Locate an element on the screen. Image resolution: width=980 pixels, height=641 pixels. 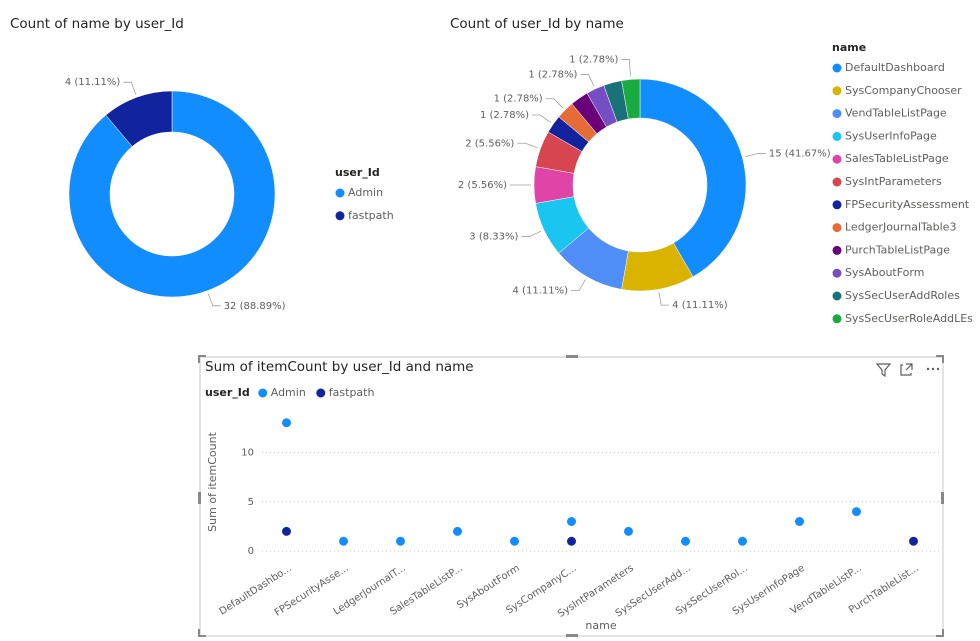
legend-label: SysAboutForm is located at coordinates (884, 272).